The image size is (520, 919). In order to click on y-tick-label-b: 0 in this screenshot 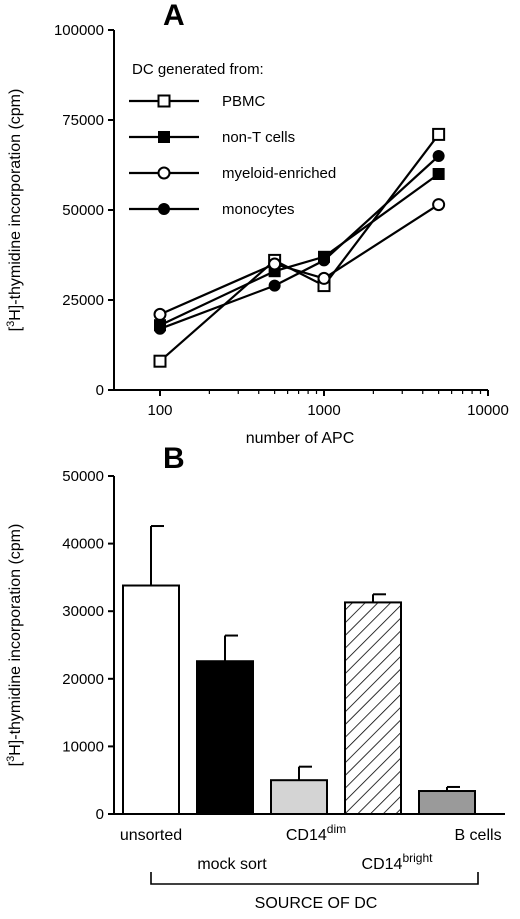, I will do `click(100, 814)`.